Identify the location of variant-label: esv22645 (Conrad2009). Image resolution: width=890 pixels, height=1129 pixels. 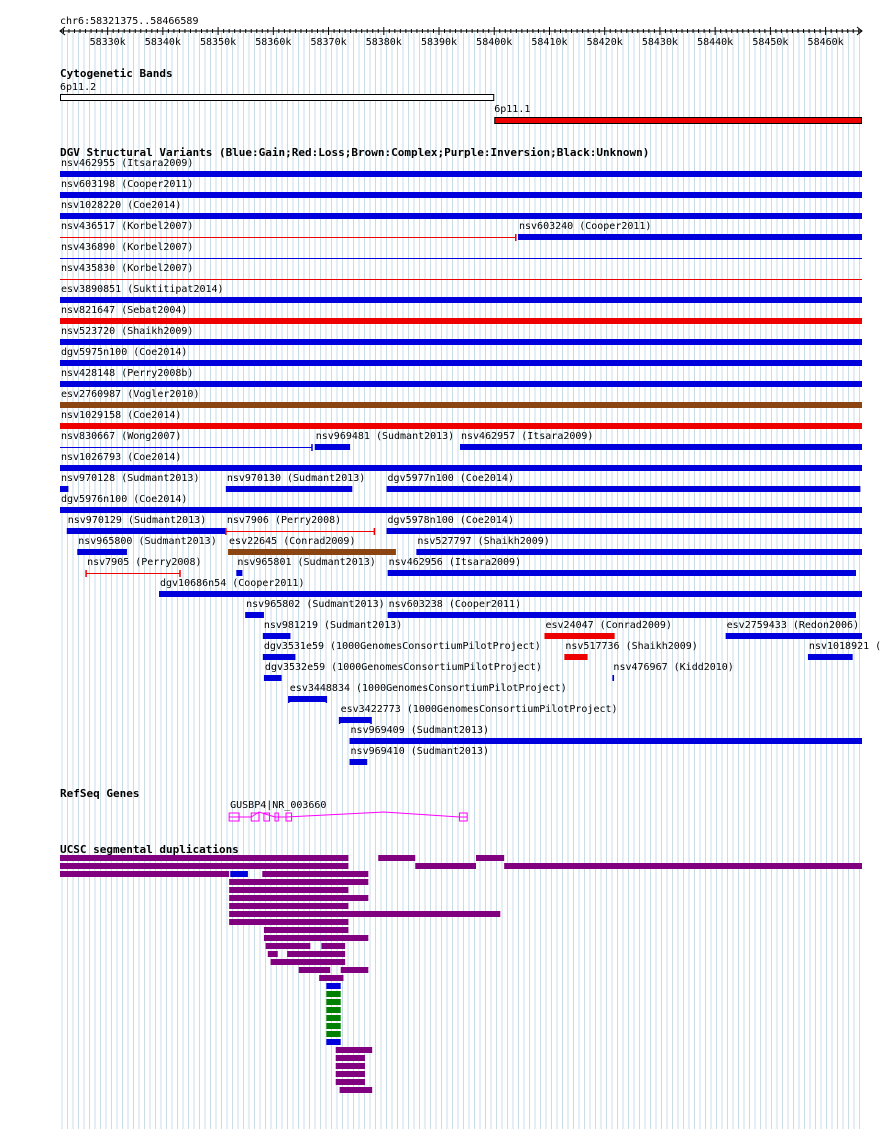
(292, 541).